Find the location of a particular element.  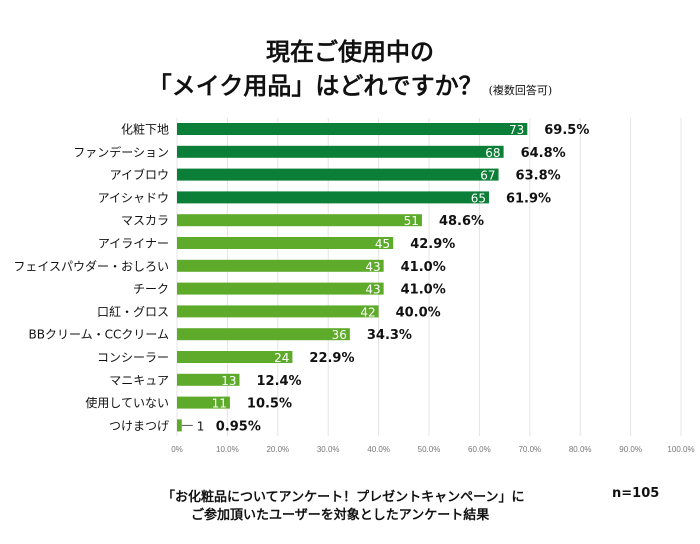

category-label: マニキュア is located at coordinates (139, 380).